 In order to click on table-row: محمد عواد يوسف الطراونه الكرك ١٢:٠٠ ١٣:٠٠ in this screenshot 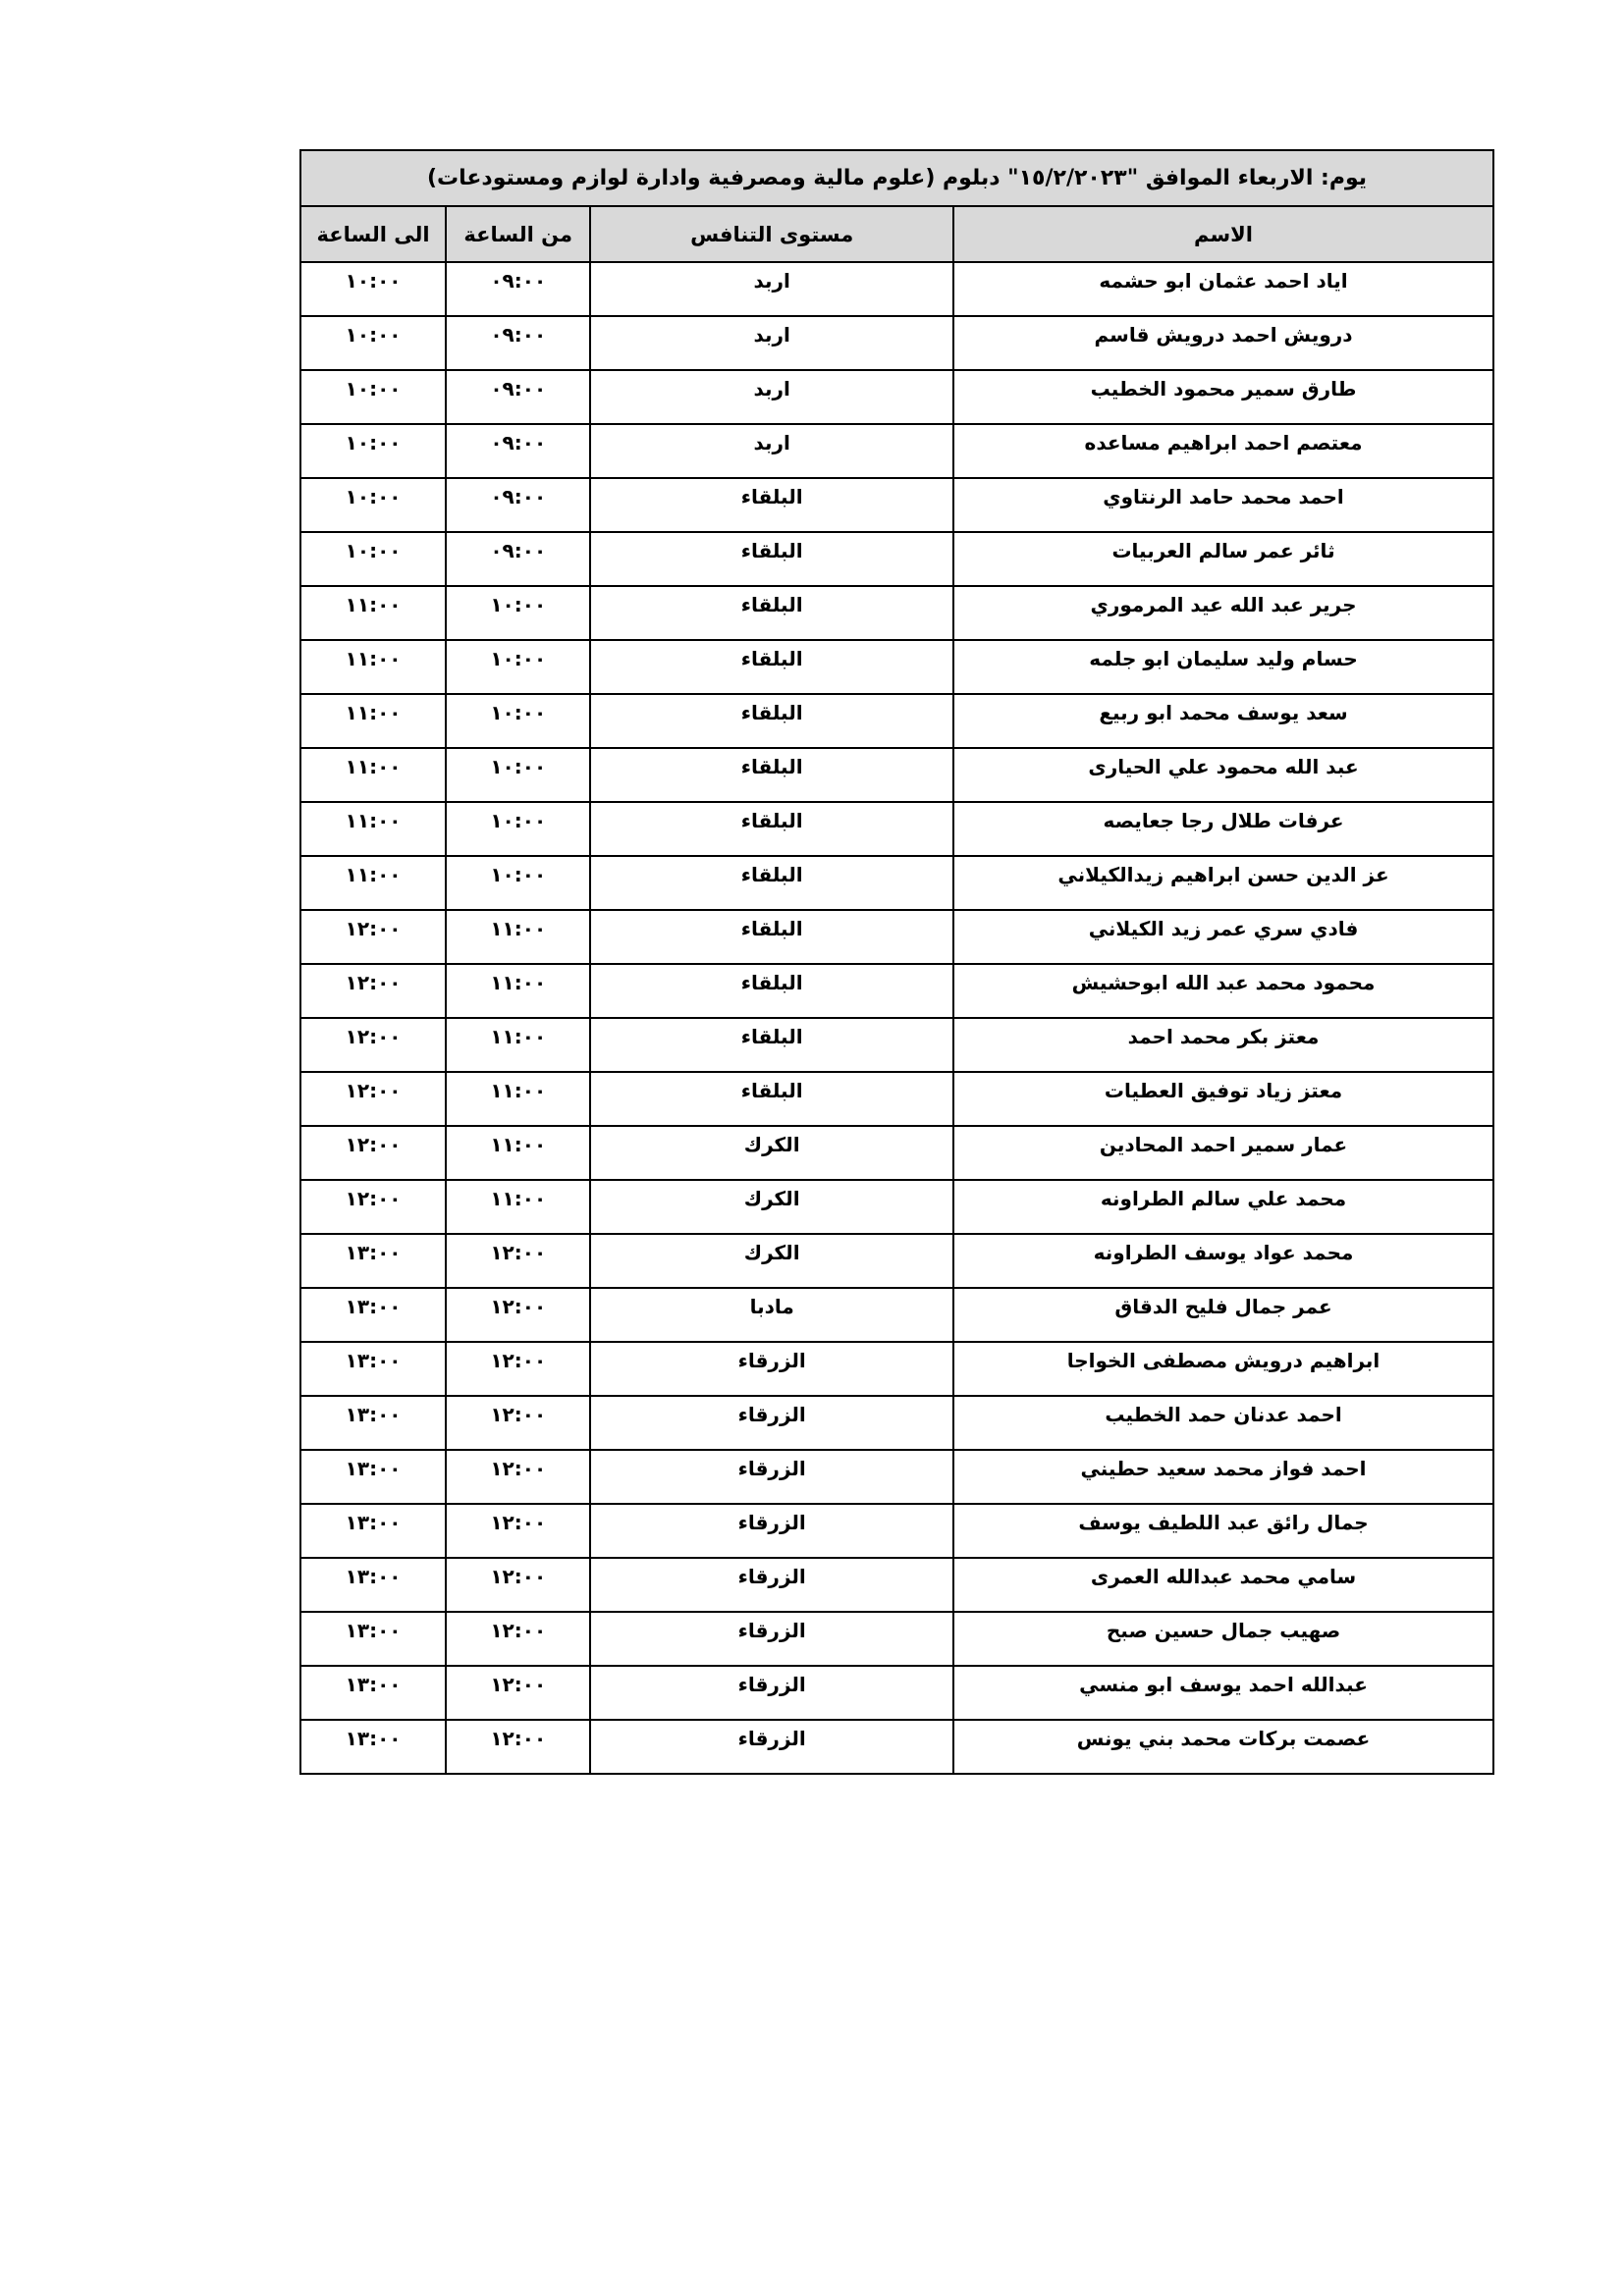, I will do `click(896, 1261)`.